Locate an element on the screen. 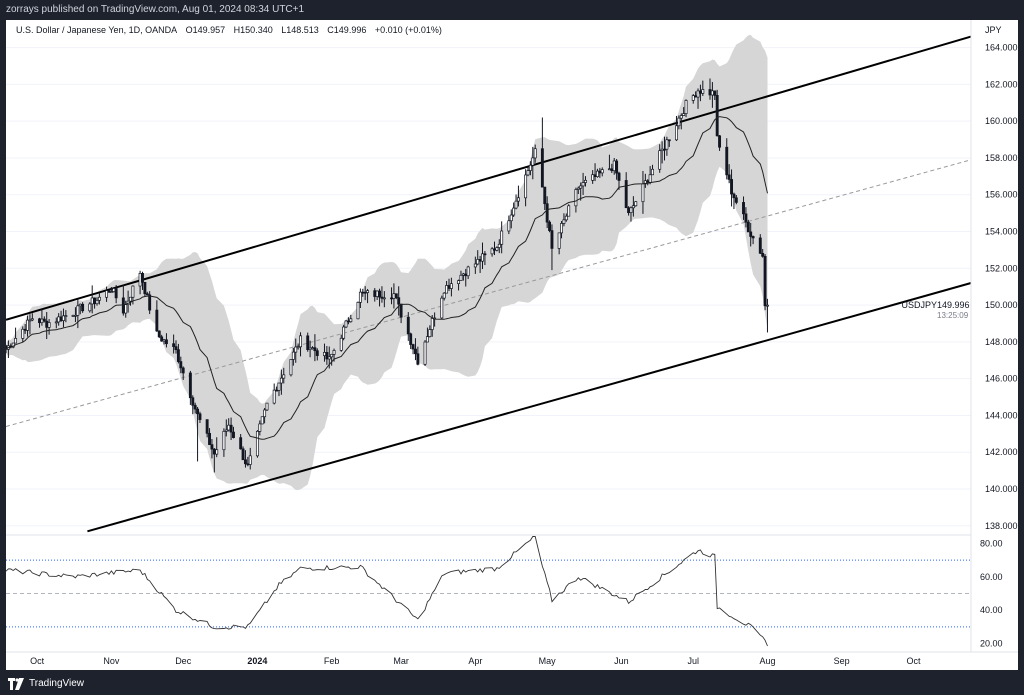 The width and height of the screenshot is (1024, 695). price-tick-label: 162.000 is located at coordinates (1001, 84).